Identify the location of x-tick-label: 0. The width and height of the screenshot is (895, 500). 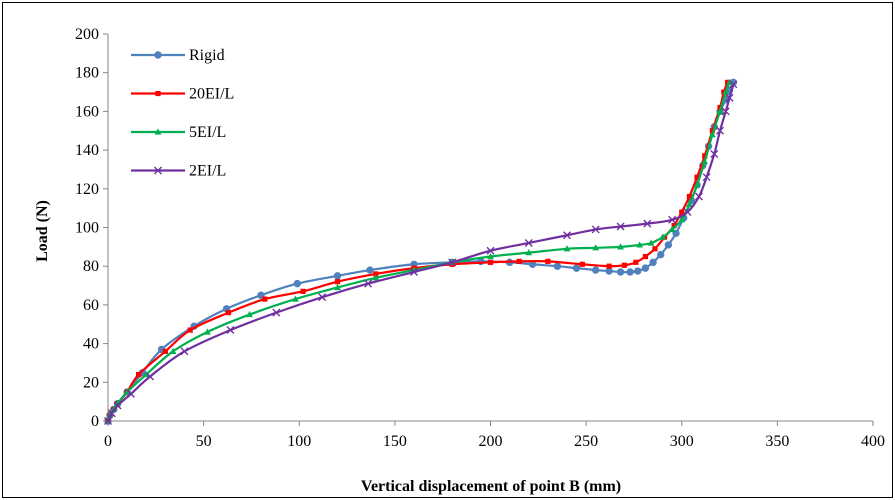
(108, 441).